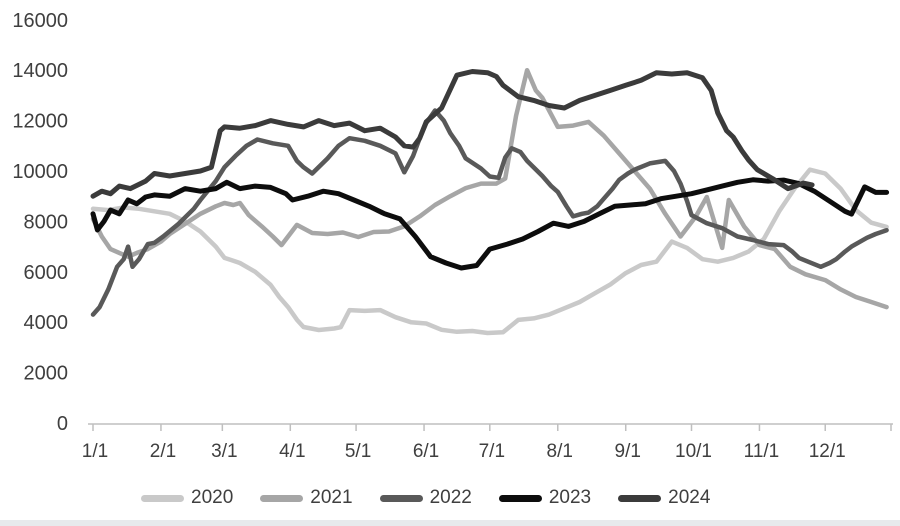 Image resolution: width=900 pixels, height=526 pixels. Describe the element at coordinates (664, 498) in the screenshot. I see `legend-item-2024: 2024` at that location.